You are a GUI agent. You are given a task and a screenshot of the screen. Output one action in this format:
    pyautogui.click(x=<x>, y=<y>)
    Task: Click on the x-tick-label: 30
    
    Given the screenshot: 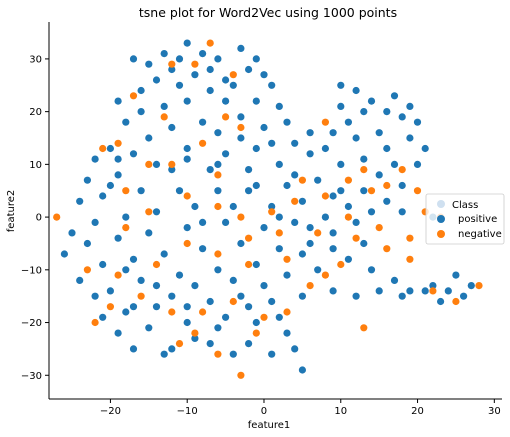 What is the action you would take?
    pyautogui.click(x=494, y=411)
    